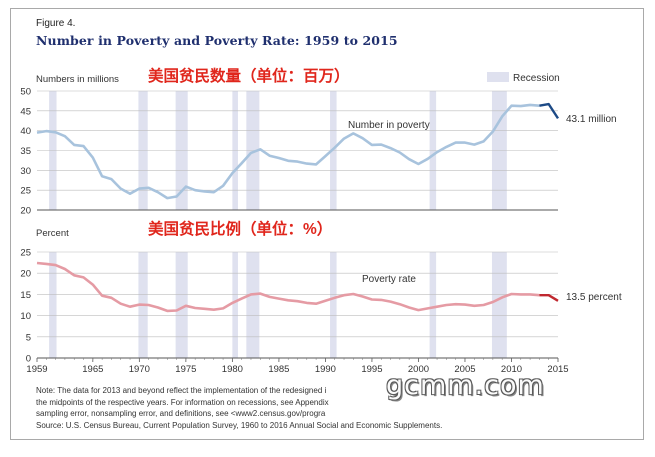 This screenshot has height=457, width=655. I want to click on x-tick-label-5: 1980, so click(232, 369).